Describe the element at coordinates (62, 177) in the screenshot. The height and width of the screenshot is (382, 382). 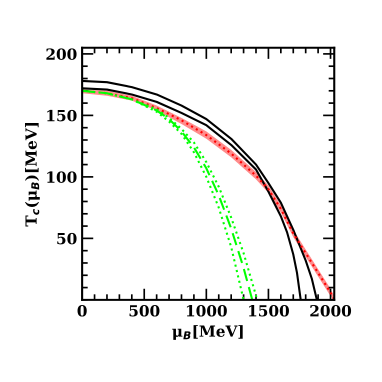
I see `y-tick-label: 100` at that location.